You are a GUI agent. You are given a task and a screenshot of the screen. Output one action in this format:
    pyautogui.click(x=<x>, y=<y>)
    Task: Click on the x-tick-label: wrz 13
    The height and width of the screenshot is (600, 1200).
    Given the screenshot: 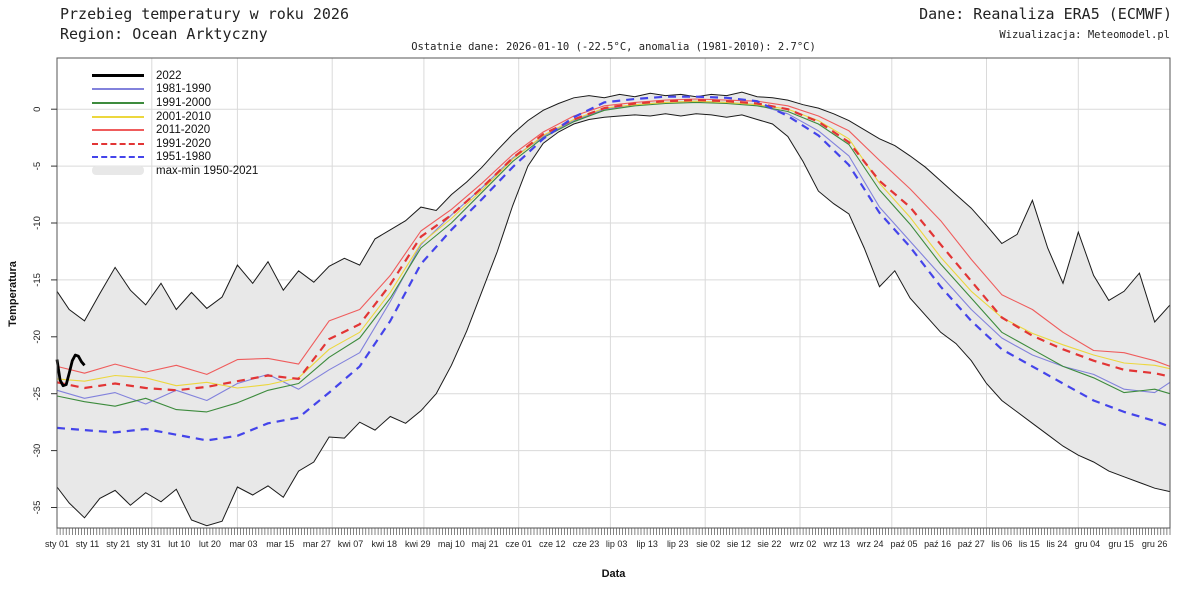 What is the action you would take?
    pyautogui.click(x=836, y=544)
    